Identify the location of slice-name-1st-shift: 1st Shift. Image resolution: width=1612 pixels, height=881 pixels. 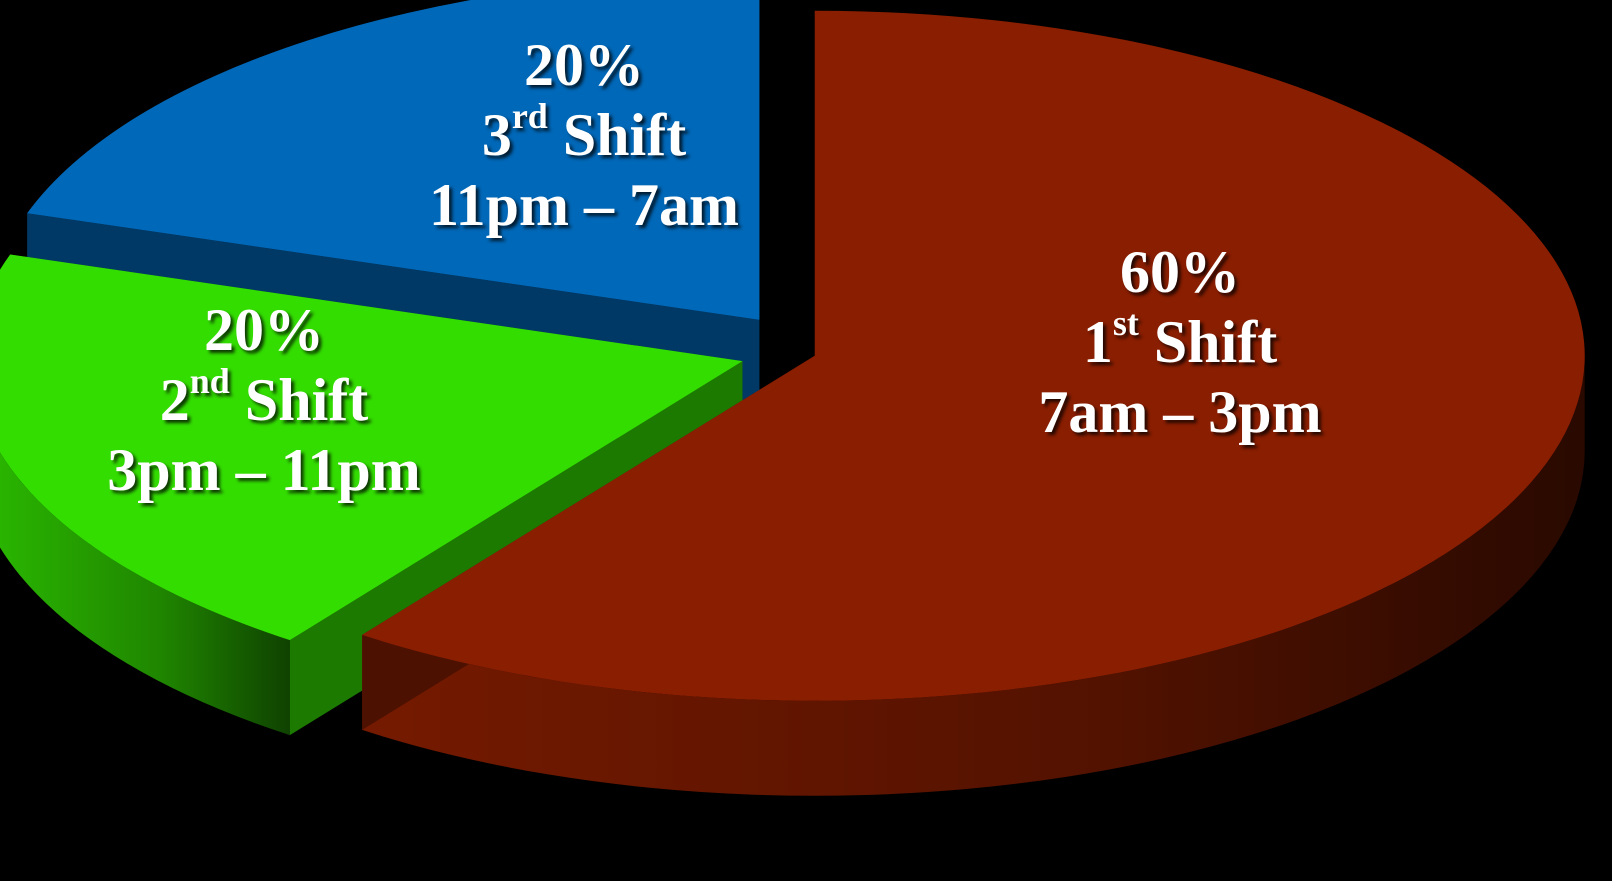
(1180, 339).